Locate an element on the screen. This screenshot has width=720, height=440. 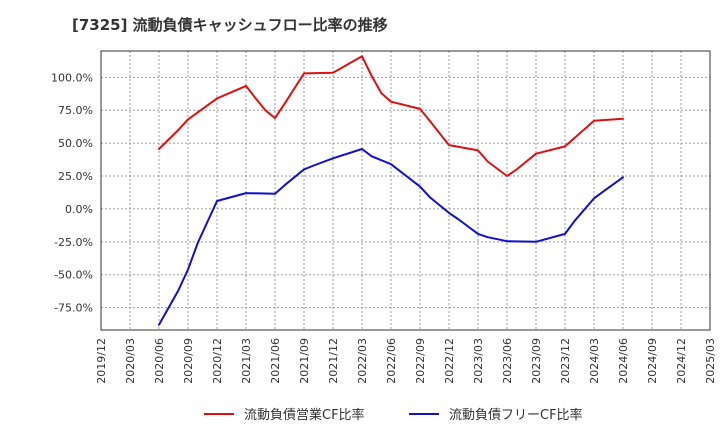
x-tick-label: 2024/09 is located at coordinates (652, 361).